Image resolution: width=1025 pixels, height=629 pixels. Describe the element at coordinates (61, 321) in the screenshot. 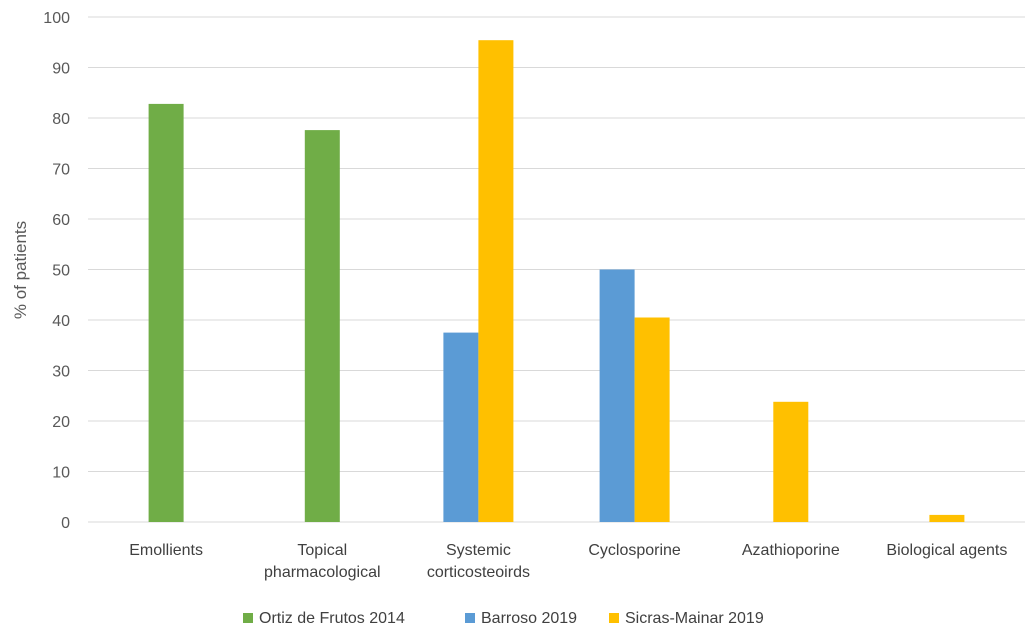

I see `y-tick-label: 40` at that location.